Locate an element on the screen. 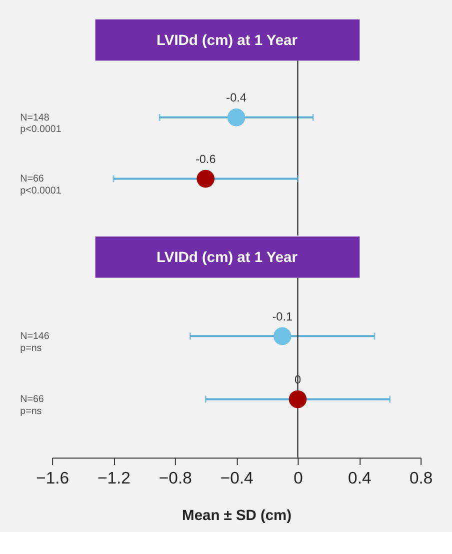  y-tick-label: N=66 p=ns is located at coordinates (32, 405).